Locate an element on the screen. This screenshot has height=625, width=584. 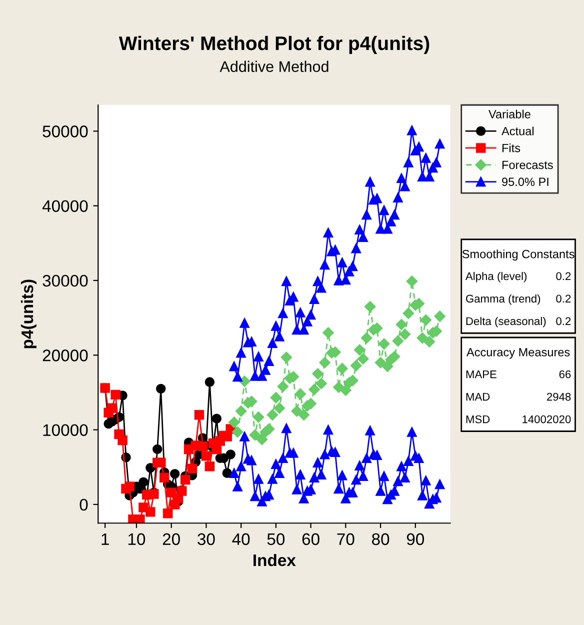
chart-subtitle: Additive Method is located at coordinates (274, 66).